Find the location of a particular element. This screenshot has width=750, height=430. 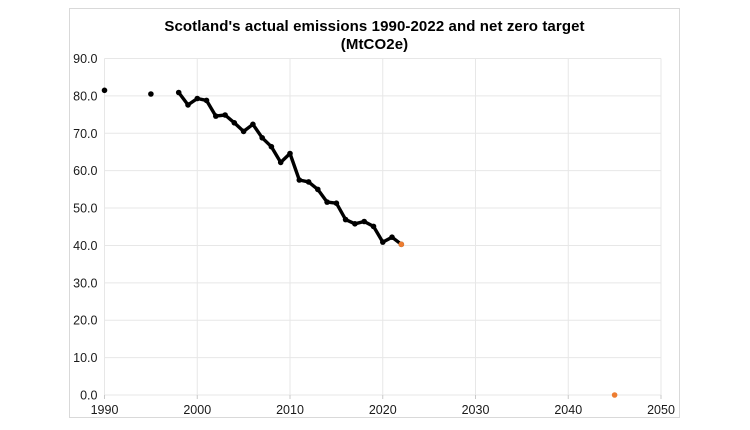

y-axis-tick-label: 10.0 is located at coordinates (85, 358).